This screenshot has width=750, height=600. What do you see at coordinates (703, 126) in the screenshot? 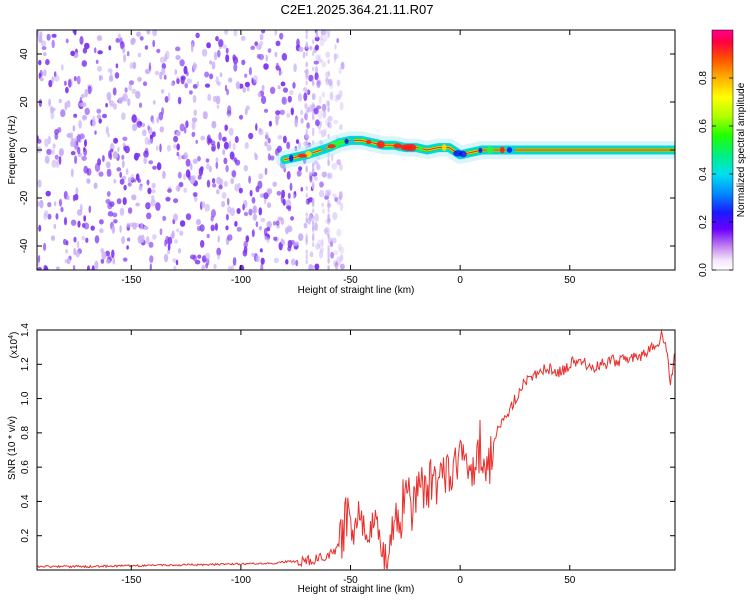
I see `colorbar-tick-label: 0.6` at bounding box center [703, 126].